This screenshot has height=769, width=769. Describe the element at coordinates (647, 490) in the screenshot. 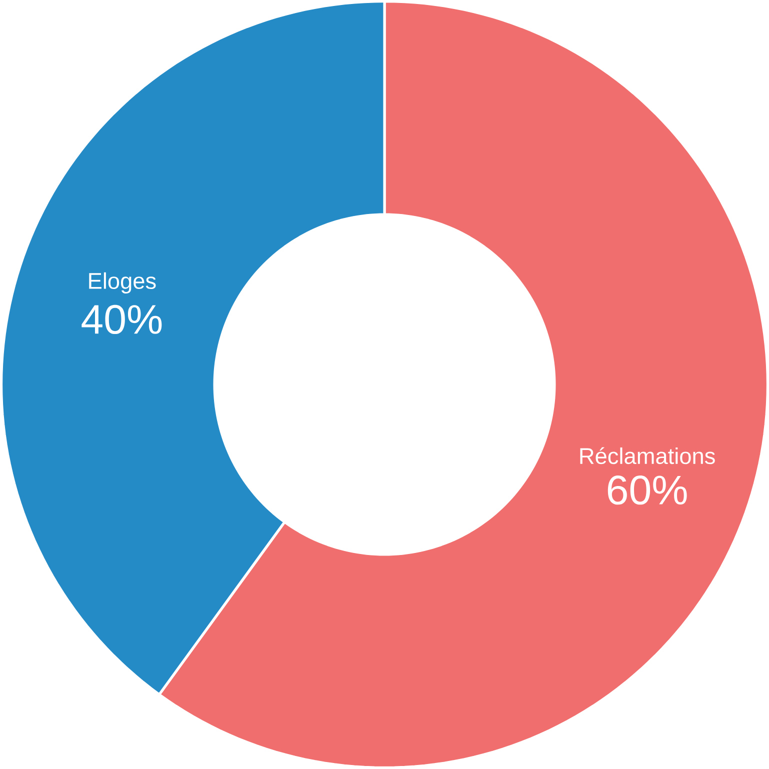

I see `data-label: 60%` at that location.